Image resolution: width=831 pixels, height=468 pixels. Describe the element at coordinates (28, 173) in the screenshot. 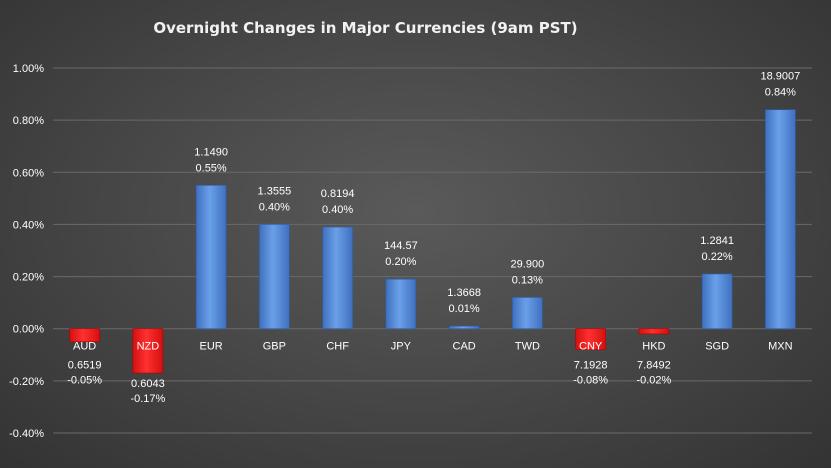

I see `y-tick-label: 0.60%` at that location.